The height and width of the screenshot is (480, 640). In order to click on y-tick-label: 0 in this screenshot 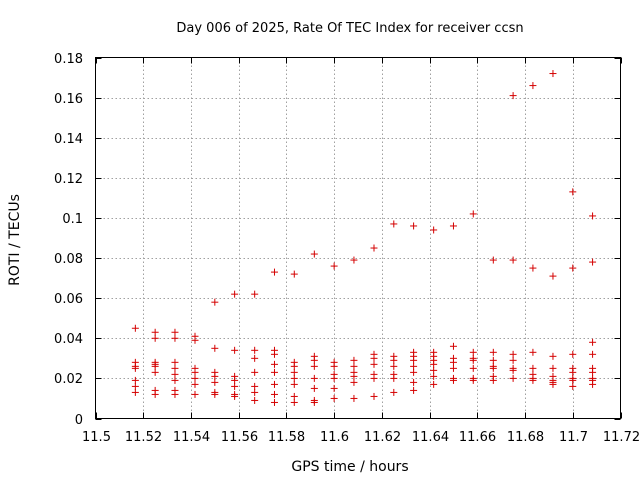, I will do `click(79, 420)`.